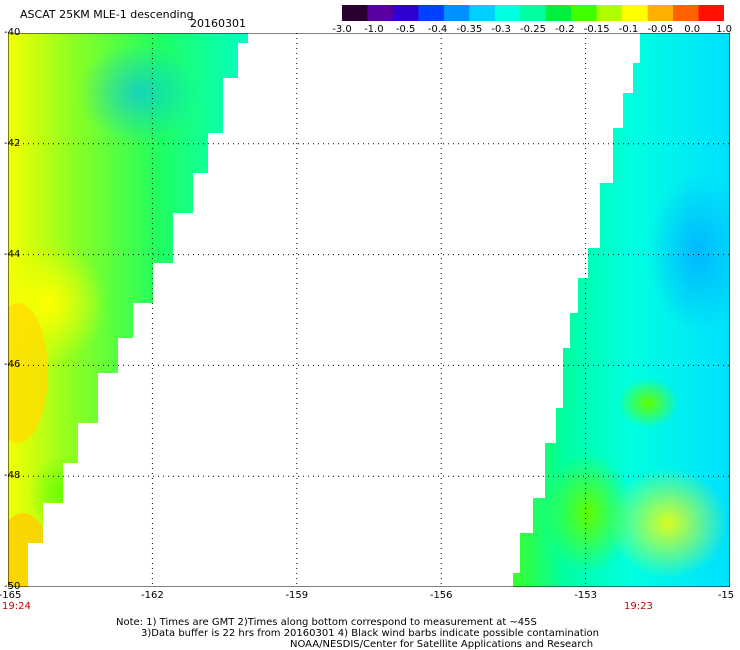  What do you see at coordinates (12, 476) in the screenshot?
I see `latitude-tick-label: -48` at bounding box center [12, 476].